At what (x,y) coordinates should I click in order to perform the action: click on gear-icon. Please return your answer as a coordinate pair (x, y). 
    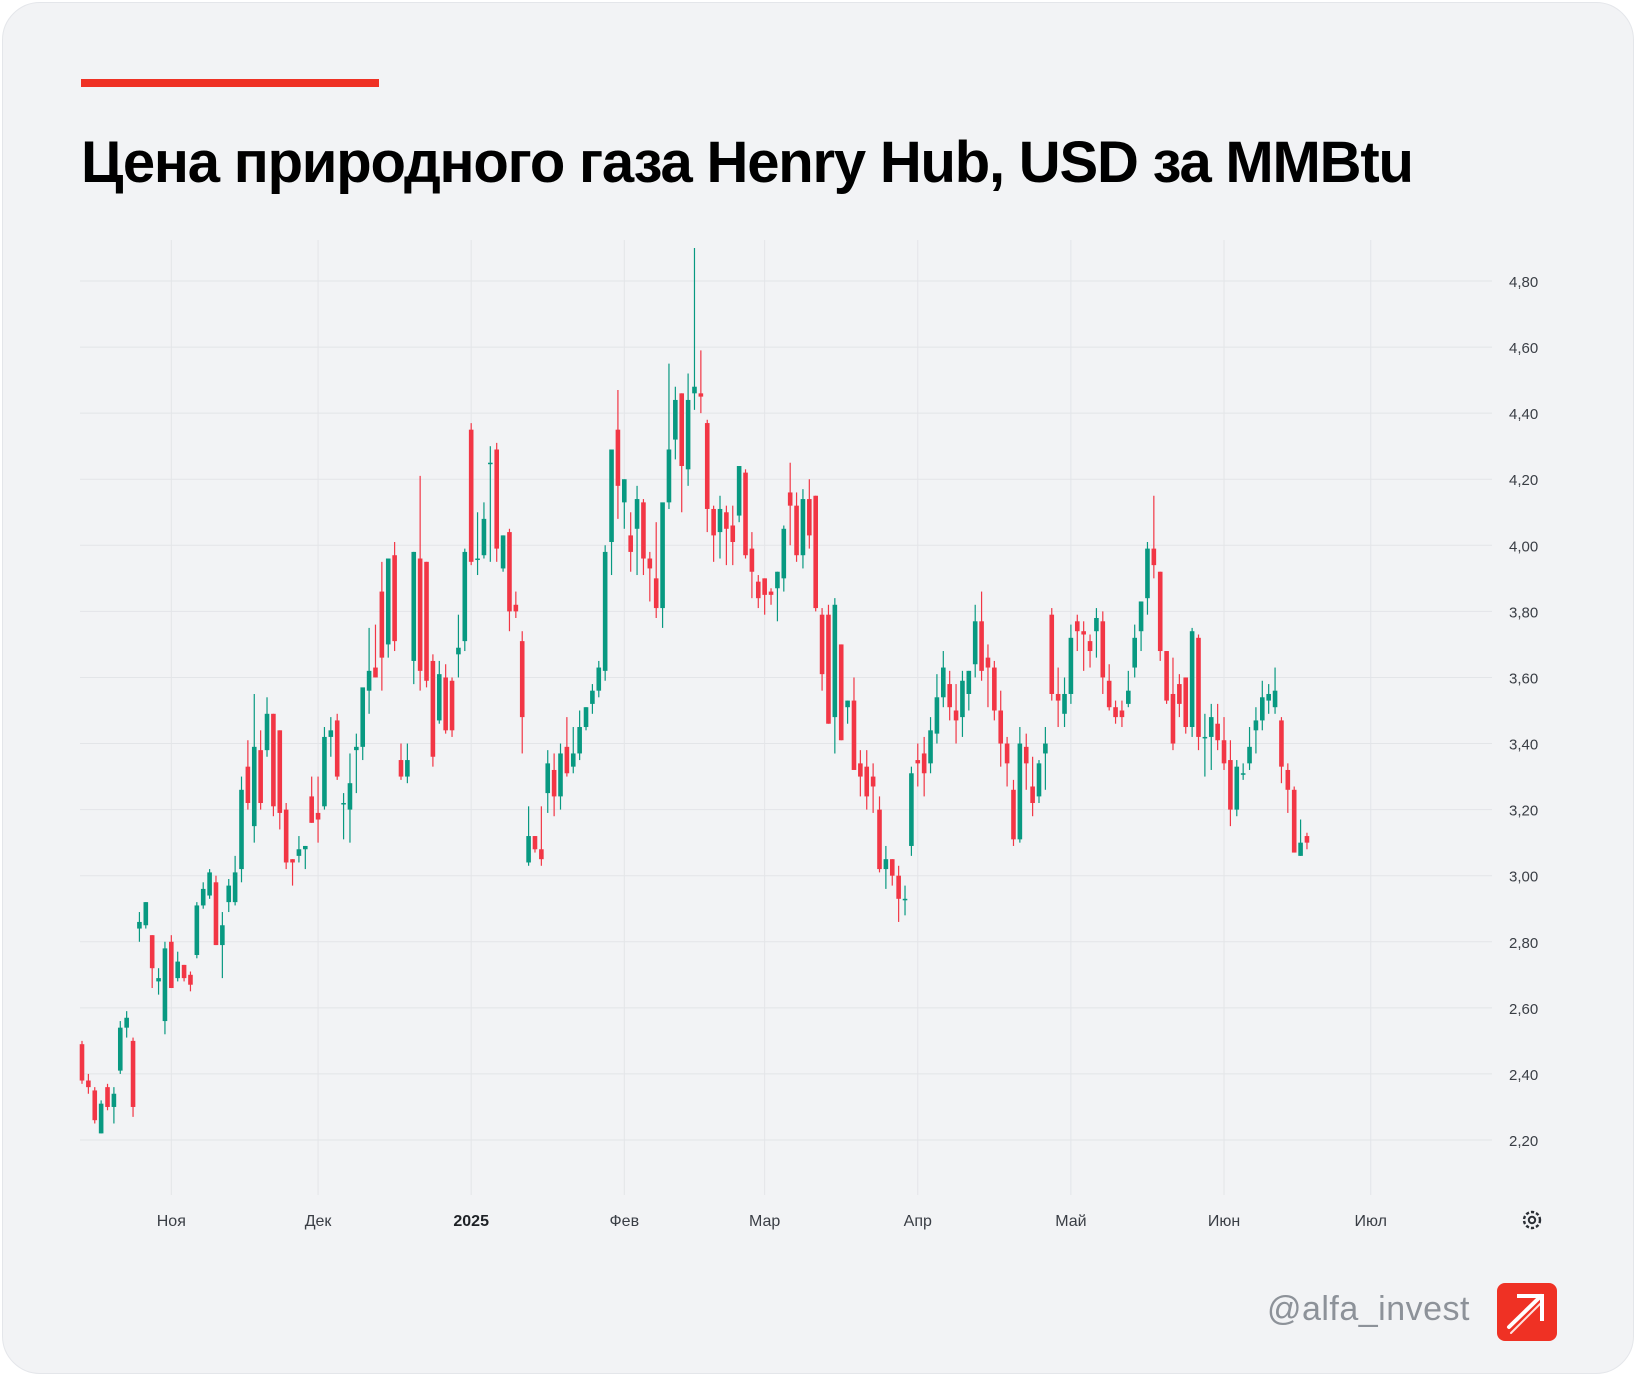
    Looking at the image, I should click on (1532, 1220).